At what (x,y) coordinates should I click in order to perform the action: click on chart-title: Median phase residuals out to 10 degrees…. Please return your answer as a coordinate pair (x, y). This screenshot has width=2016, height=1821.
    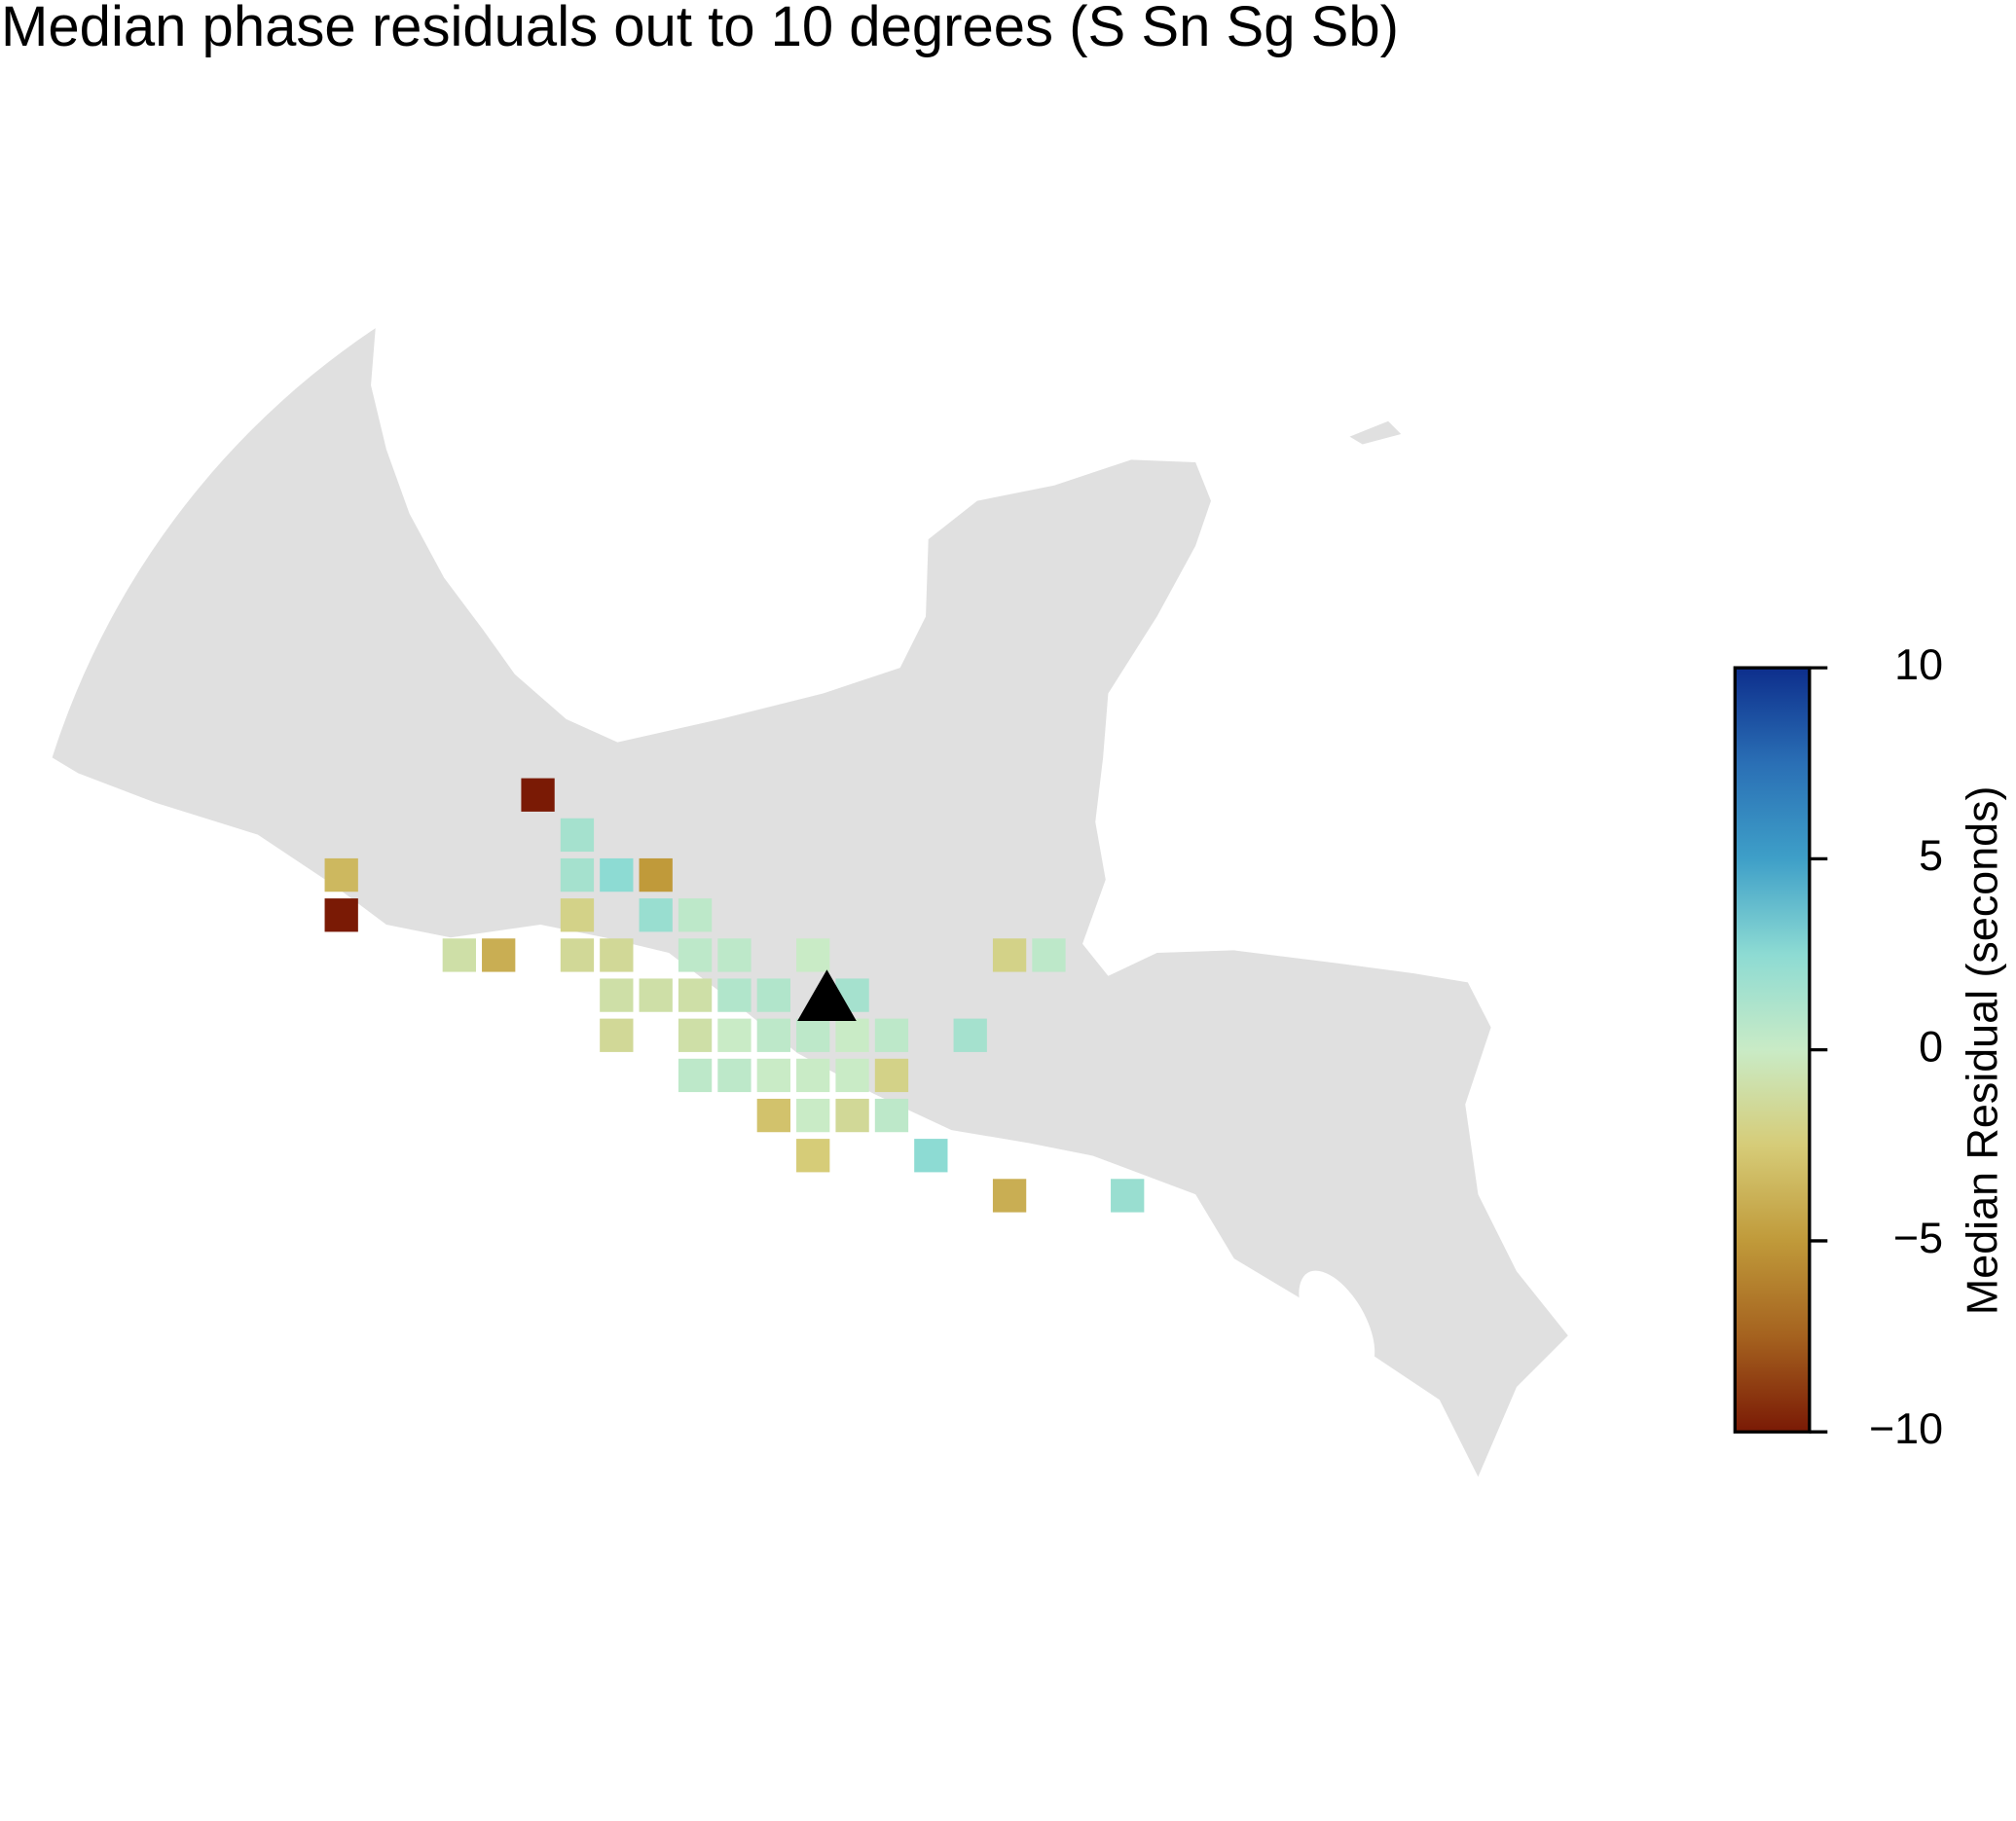
    Looking at the image, I should click on (700, 29).